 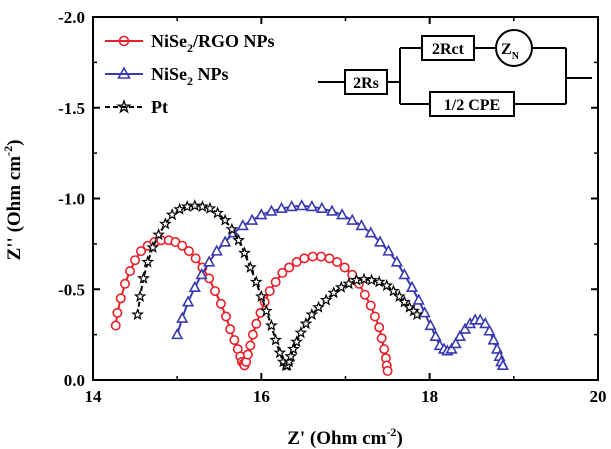 What do you see at coordinates (13, 200) in the screenshot?
I see `y-axis-title: Z'' (Ohm cm-2)` at bounding box center [13, 200].